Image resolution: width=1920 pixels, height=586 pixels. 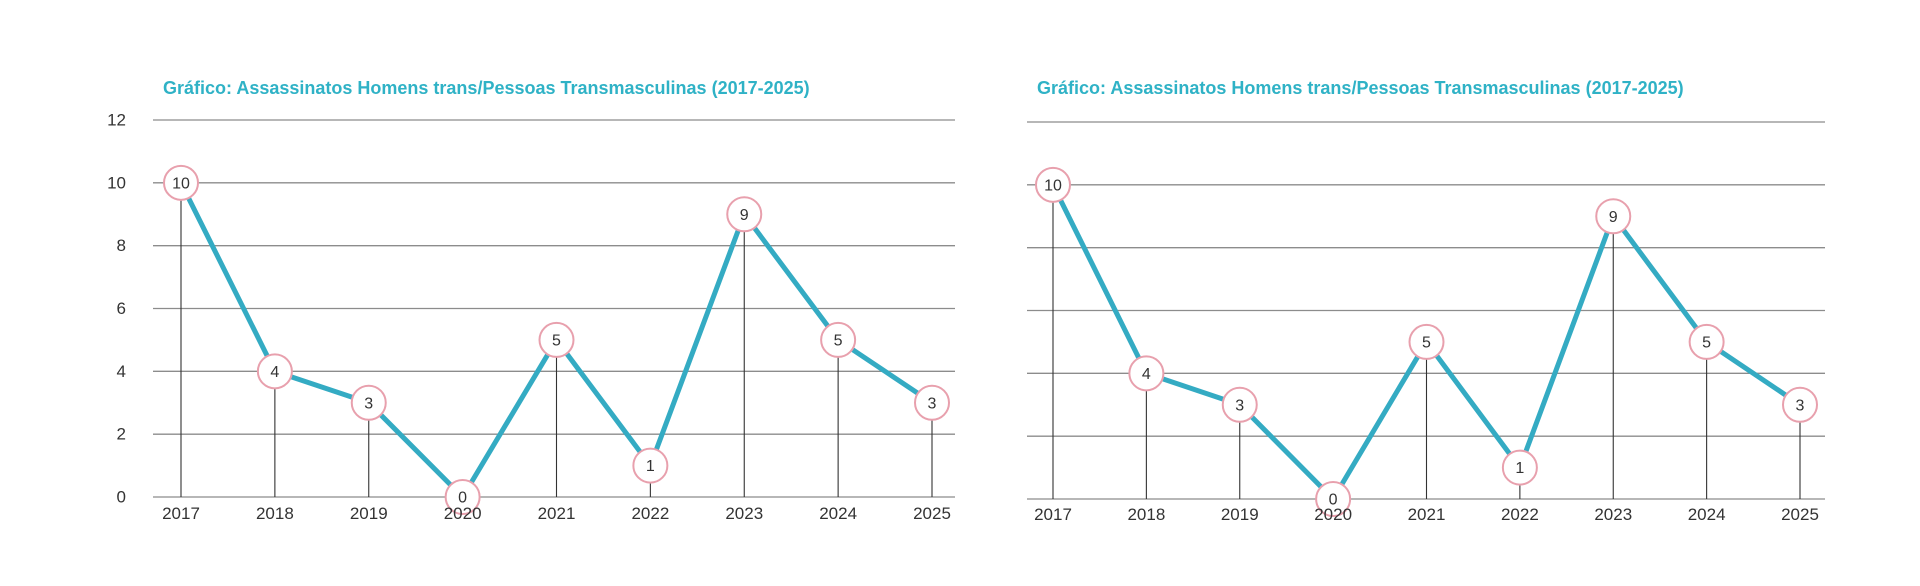 What do you see at coordinates (121, 434) in the screenshot?
I see `y-tick-label: 2` at bounding box center [121, 434].